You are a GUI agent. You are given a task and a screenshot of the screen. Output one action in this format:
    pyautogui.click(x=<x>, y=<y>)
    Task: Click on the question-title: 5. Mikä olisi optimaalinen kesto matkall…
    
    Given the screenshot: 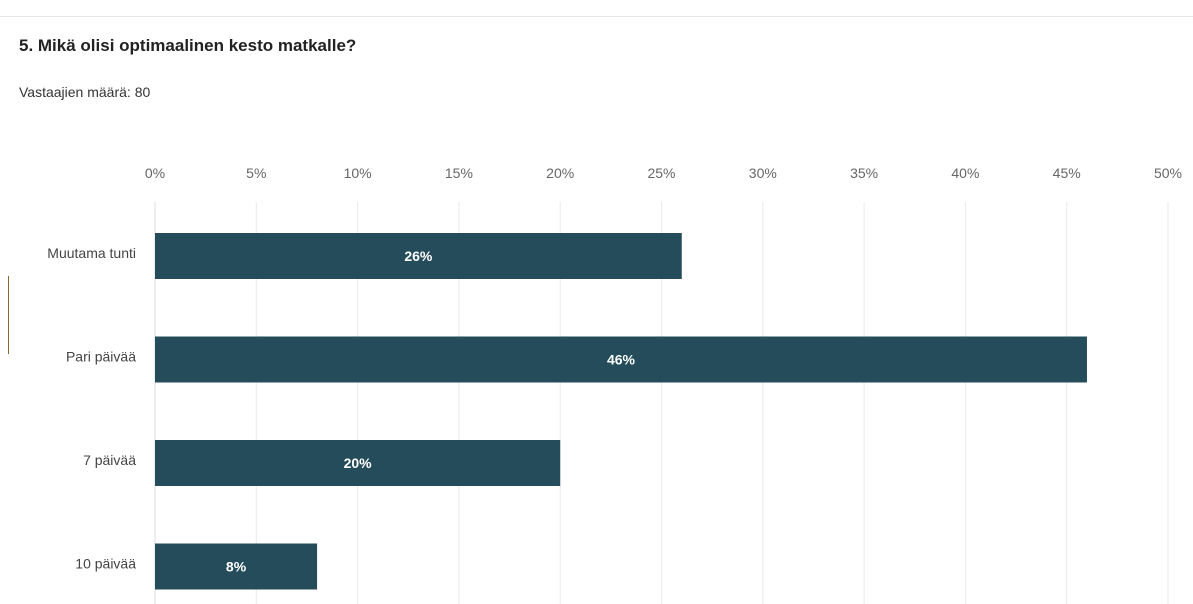 What is the action you would take?
    pyautogui.click(x=188, y=45)
    